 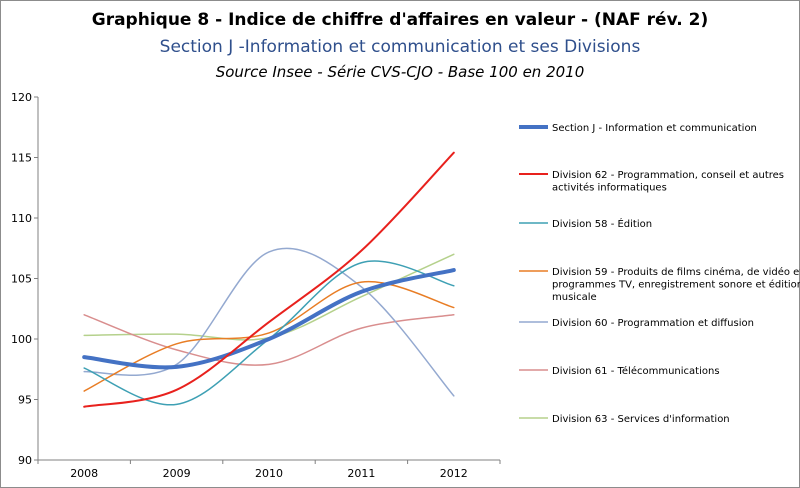 What do you see at coordinates (21, 97) in the screenshot?
I see `y-tick-label: 120` at bounding box center [21, 97].